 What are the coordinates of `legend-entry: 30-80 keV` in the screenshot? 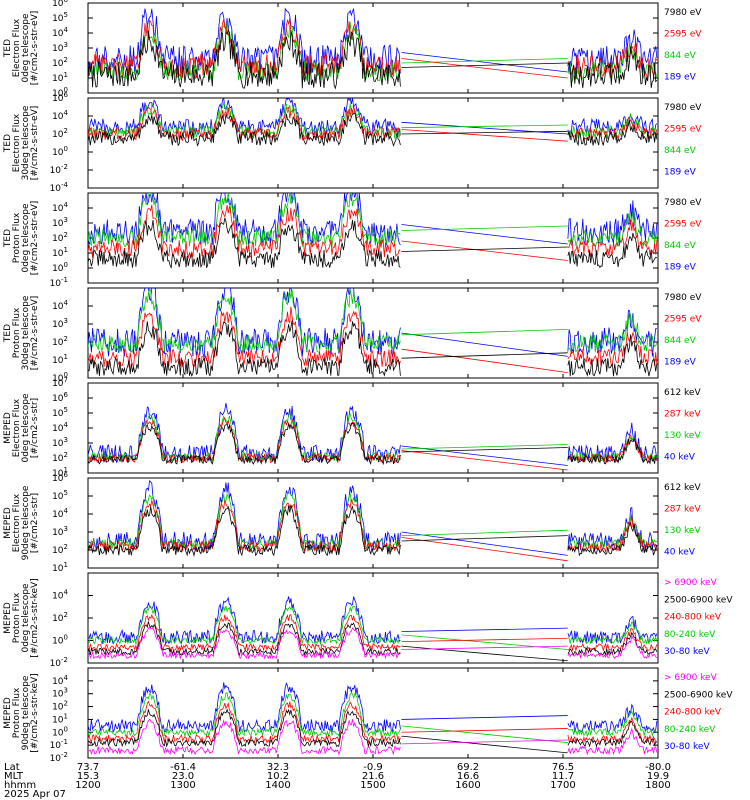 It's located at (687, 652).